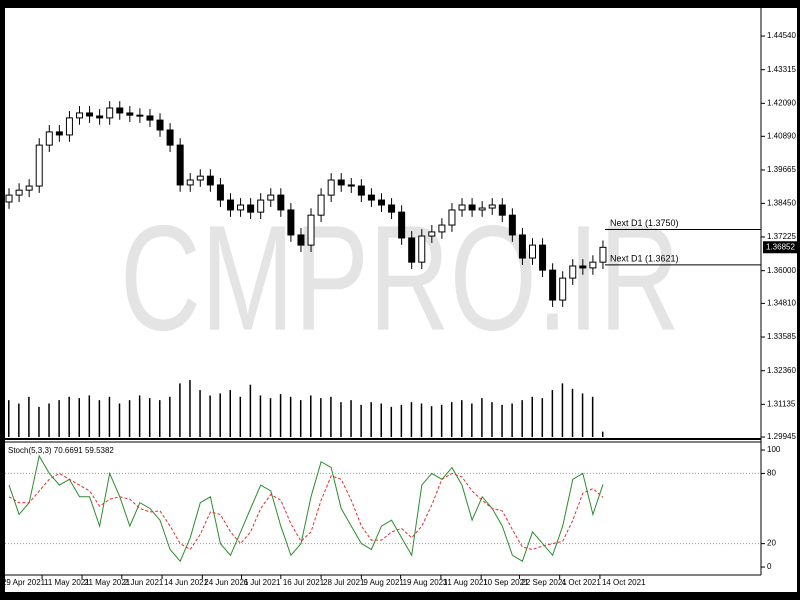 The width and height of the screenshot is (800, 600). I want to click on y-tick-label: 1.40890, so click(781, 135).